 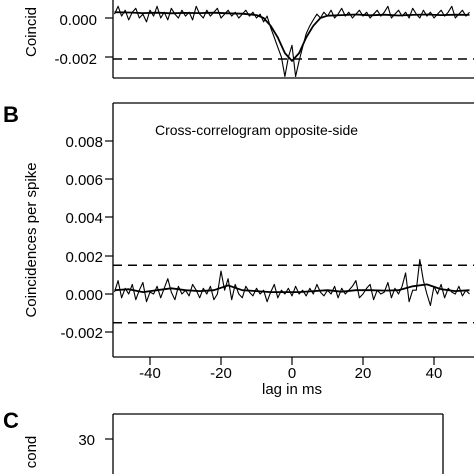 I want to click on panel-a-series, so click(x=292, y=41).